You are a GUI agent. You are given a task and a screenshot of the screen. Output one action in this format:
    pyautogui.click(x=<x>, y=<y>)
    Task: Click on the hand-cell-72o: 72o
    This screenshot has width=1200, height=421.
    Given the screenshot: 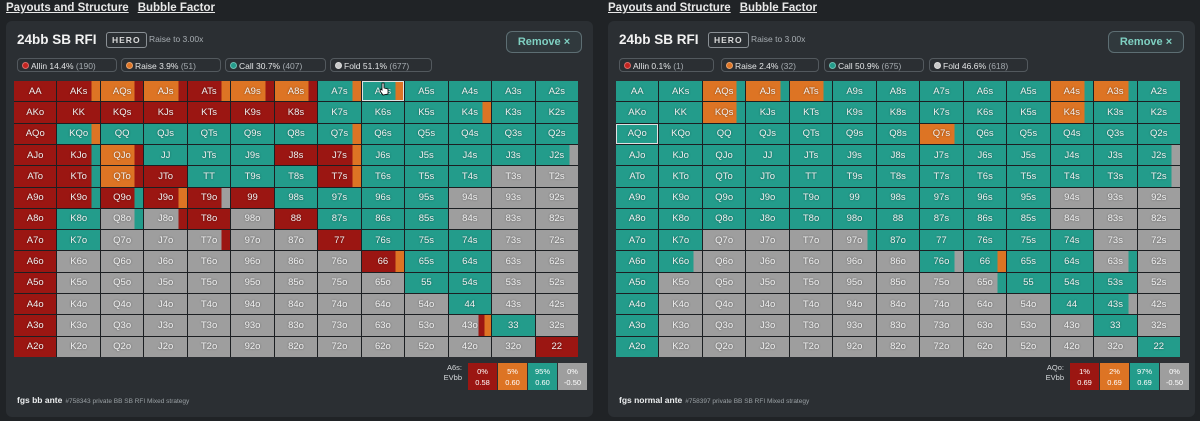 What is the action you would take?
    pyautogui.click(x=339, y=346)
    